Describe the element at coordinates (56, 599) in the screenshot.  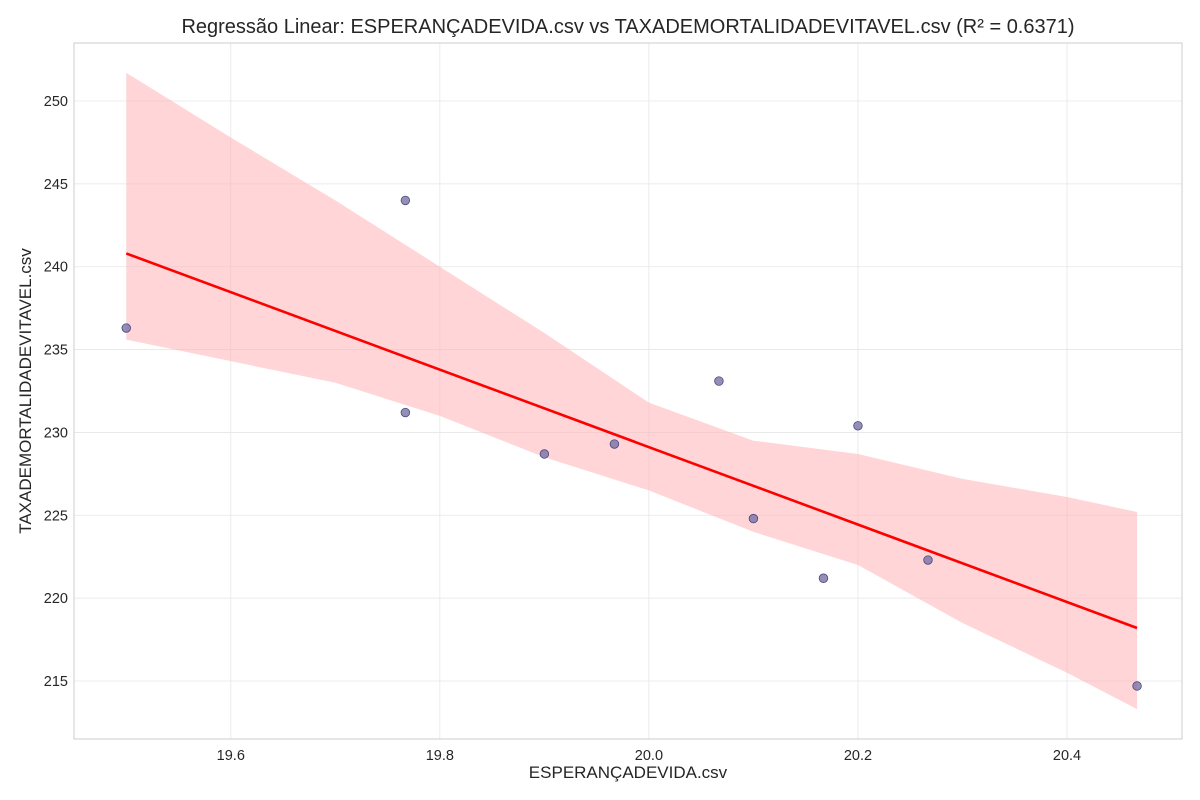
I see `y-tick-label: 220` at that location.